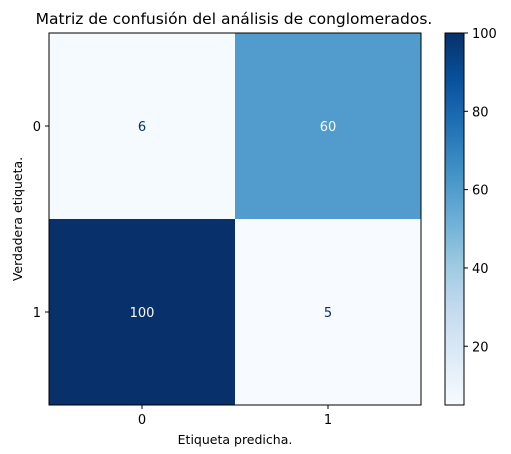 This screenshot has height=454, width=511. I want to click on heatmap-cell-label-r1-c1: 5, so click(328, 313).